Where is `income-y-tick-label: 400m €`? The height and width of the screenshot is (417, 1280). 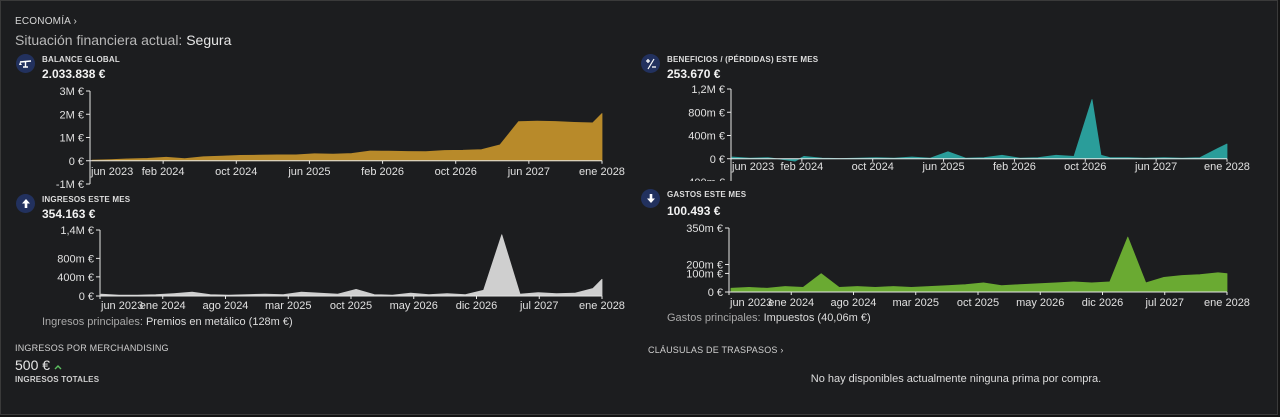 income-y-tick-label: 400m € is located at coordinates (75, 278).